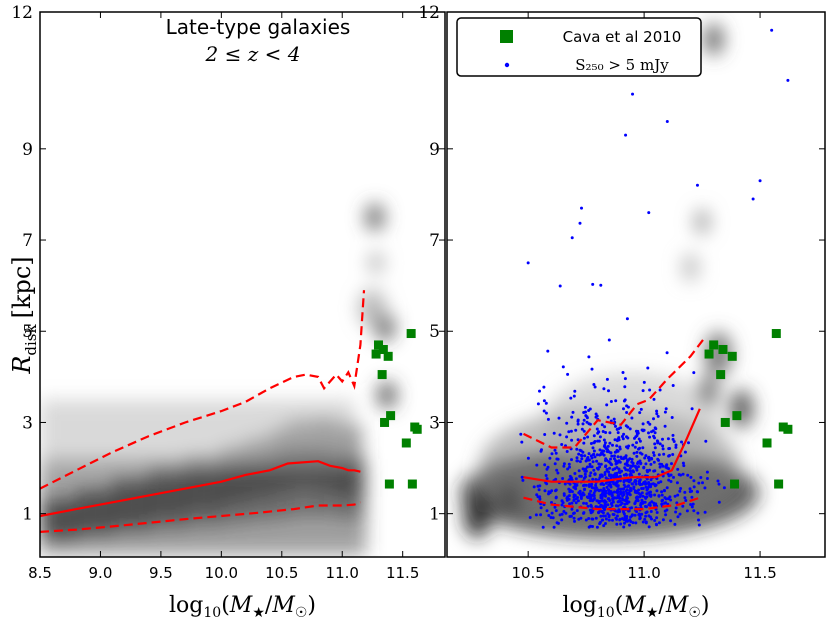 Image resolution: width=830 pixels, height=621 pixels. Describe the element at coordinates (101, 573) in the screenshot. I see `x-tick-label: 9.0` at that location.